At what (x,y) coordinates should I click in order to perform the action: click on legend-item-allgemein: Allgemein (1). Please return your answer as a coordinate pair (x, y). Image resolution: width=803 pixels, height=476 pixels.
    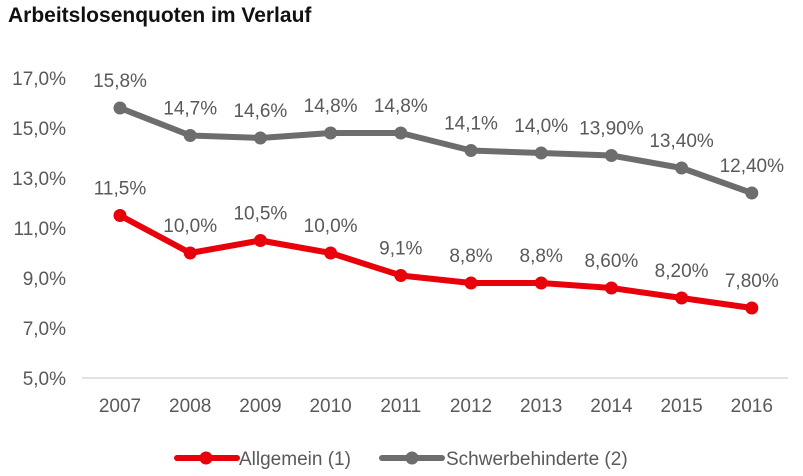
    Looking at the image, I should click on (262, 459).